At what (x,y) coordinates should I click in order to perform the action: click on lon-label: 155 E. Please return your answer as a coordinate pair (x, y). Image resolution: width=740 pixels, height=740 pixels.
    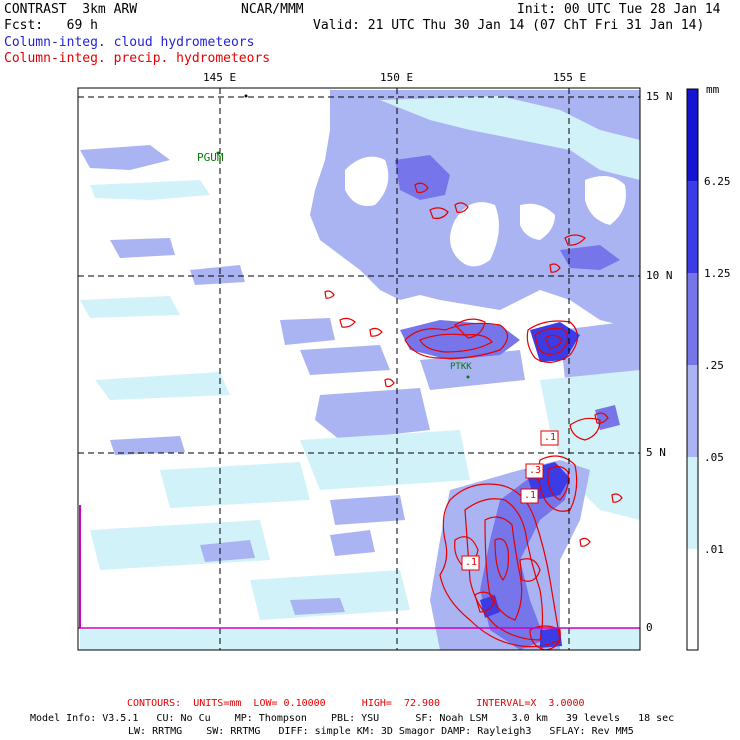
    Looking at the image, I should click on (570, 77).